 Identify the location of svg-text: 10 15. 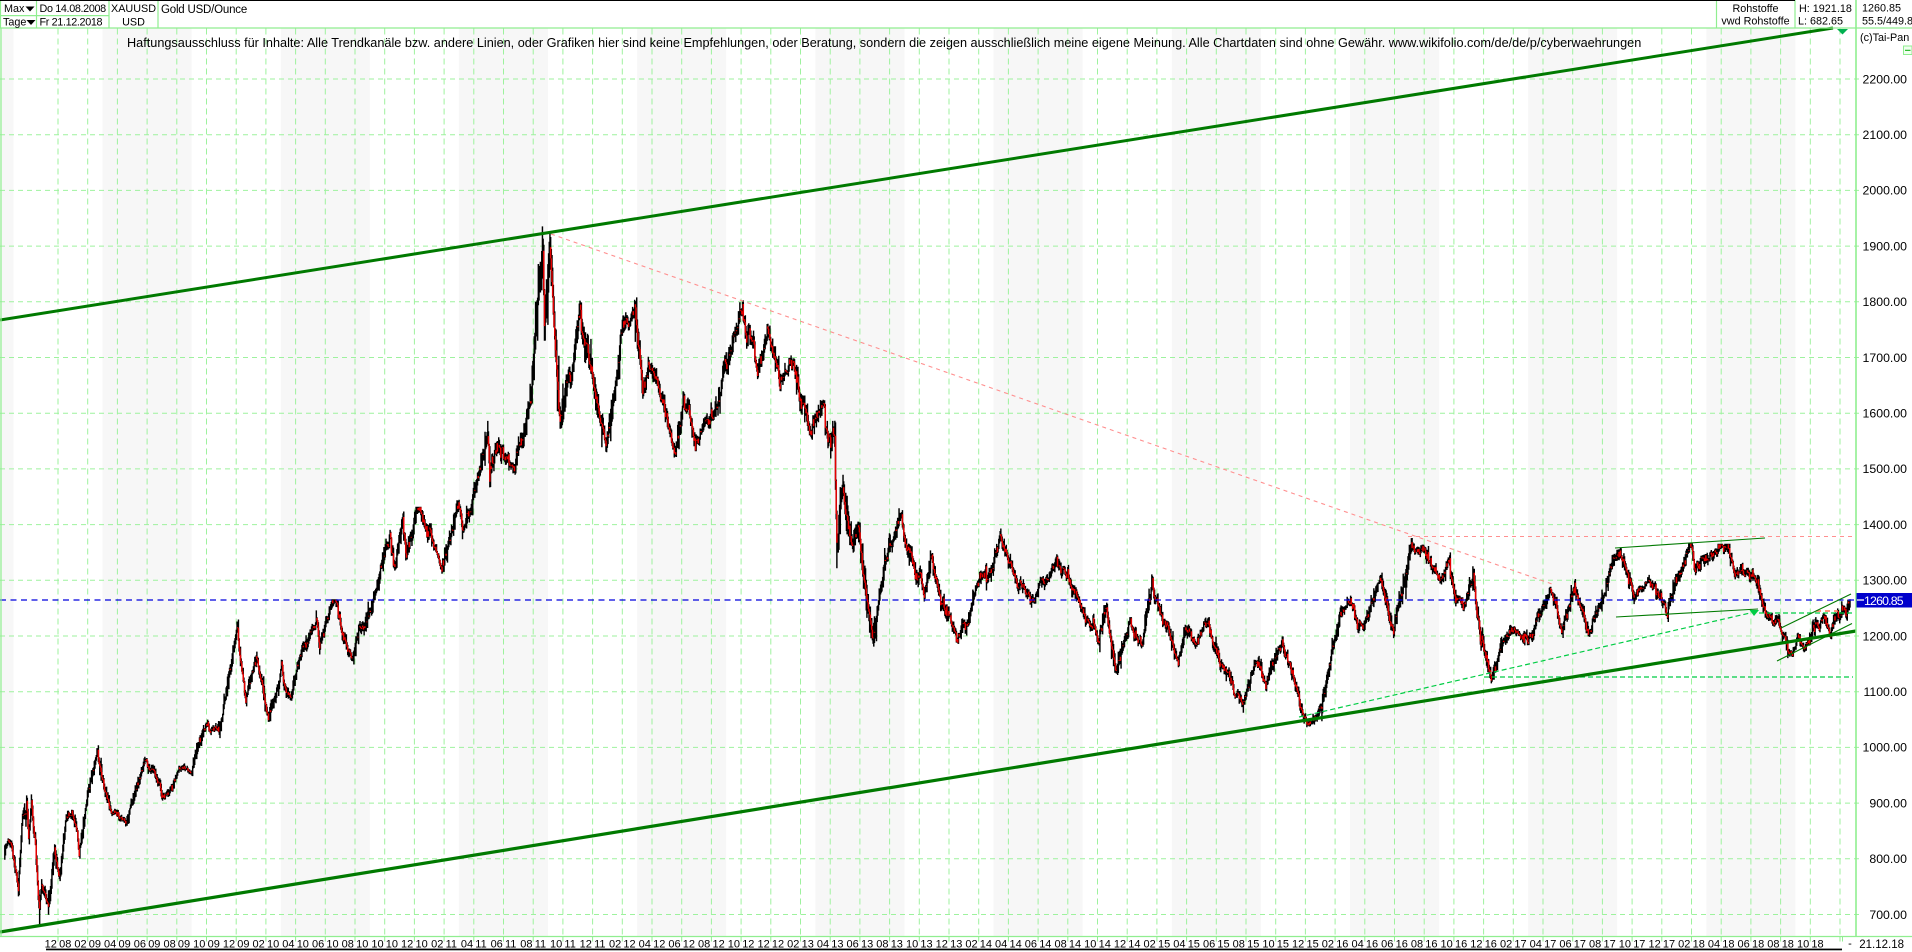
(1275, 945).